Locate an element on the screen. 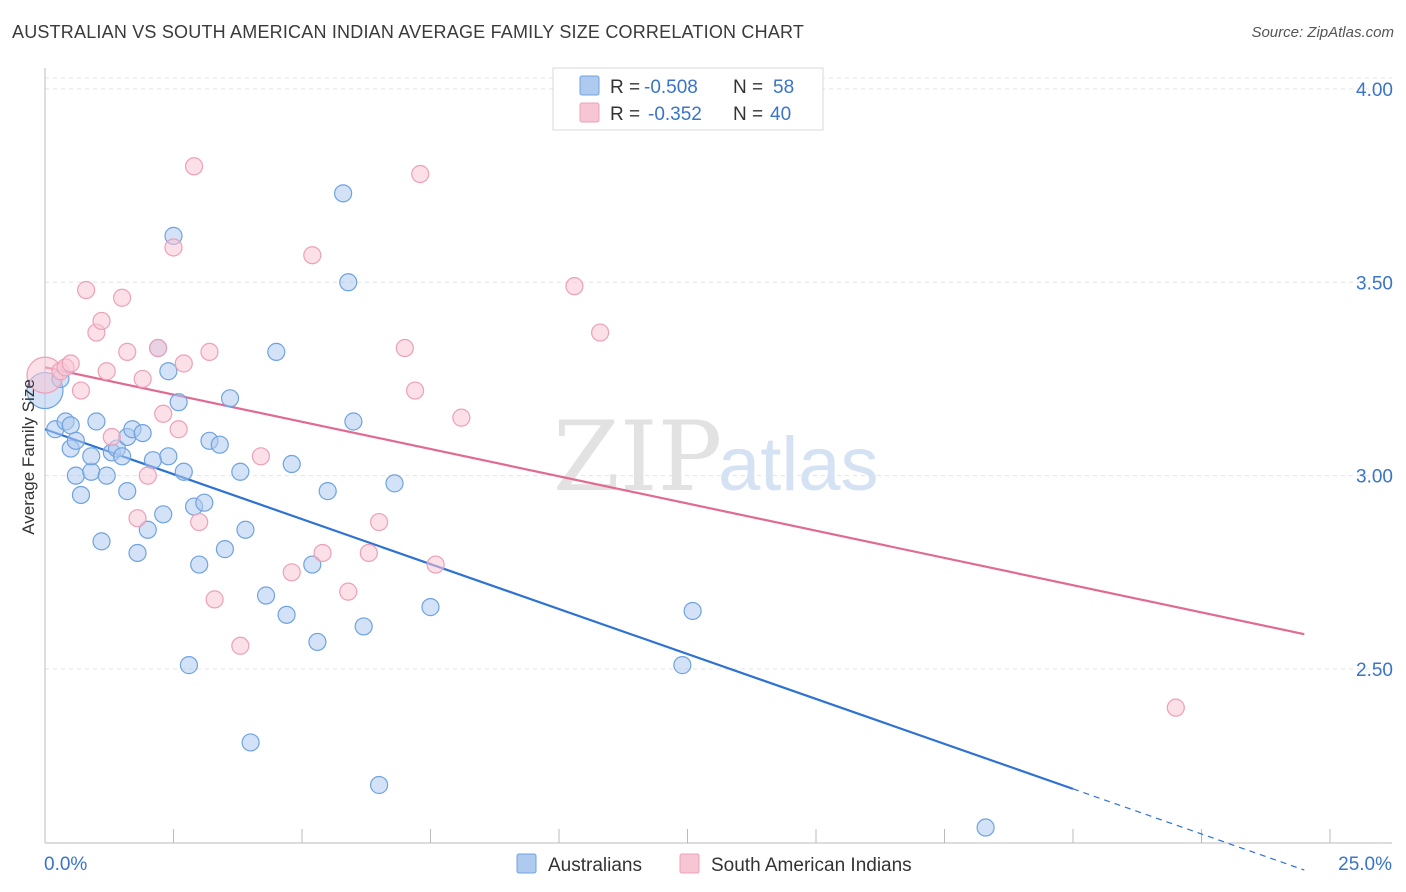 The height and width of the screenshot is (892, 1406). legend-label-south-american-indians: South American Indians is located at coordinates (811, 865).